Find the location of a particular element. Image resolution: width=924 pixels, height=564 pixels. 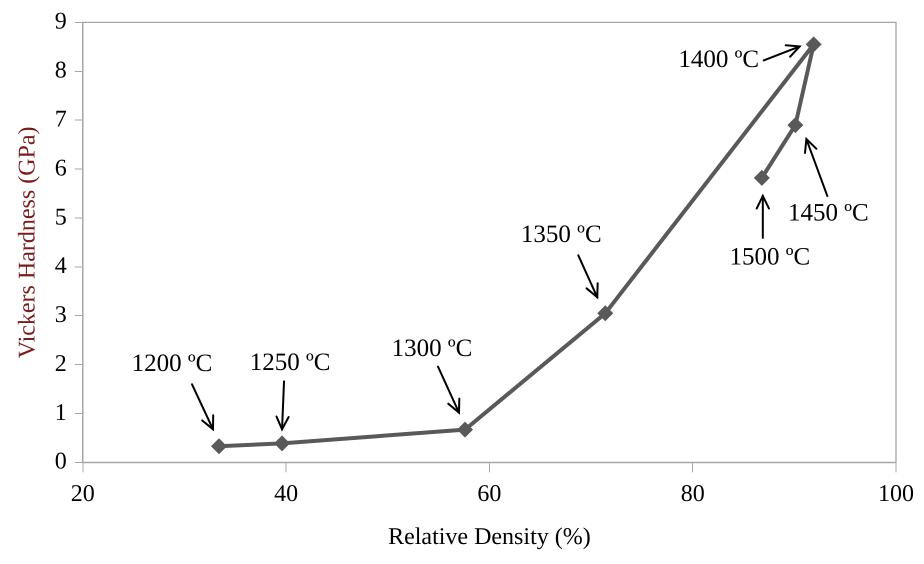

y-tick-label: 5 is located at coordinates (60, 217).